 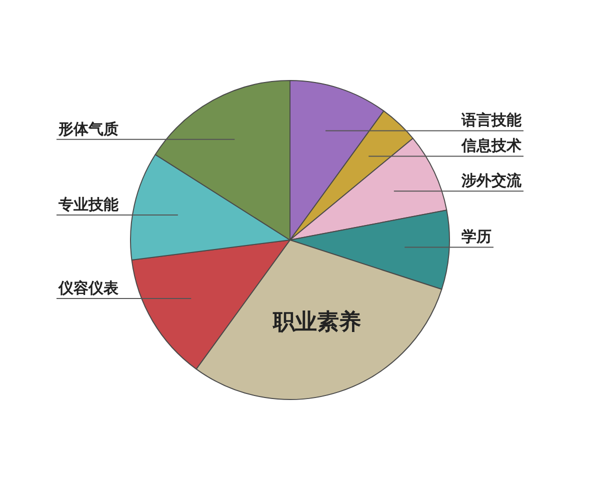 What do you see at coordinates (491, 180) in the screenshot?
I see `slice-label: 涉外交流` at bounding box center [491, 180].